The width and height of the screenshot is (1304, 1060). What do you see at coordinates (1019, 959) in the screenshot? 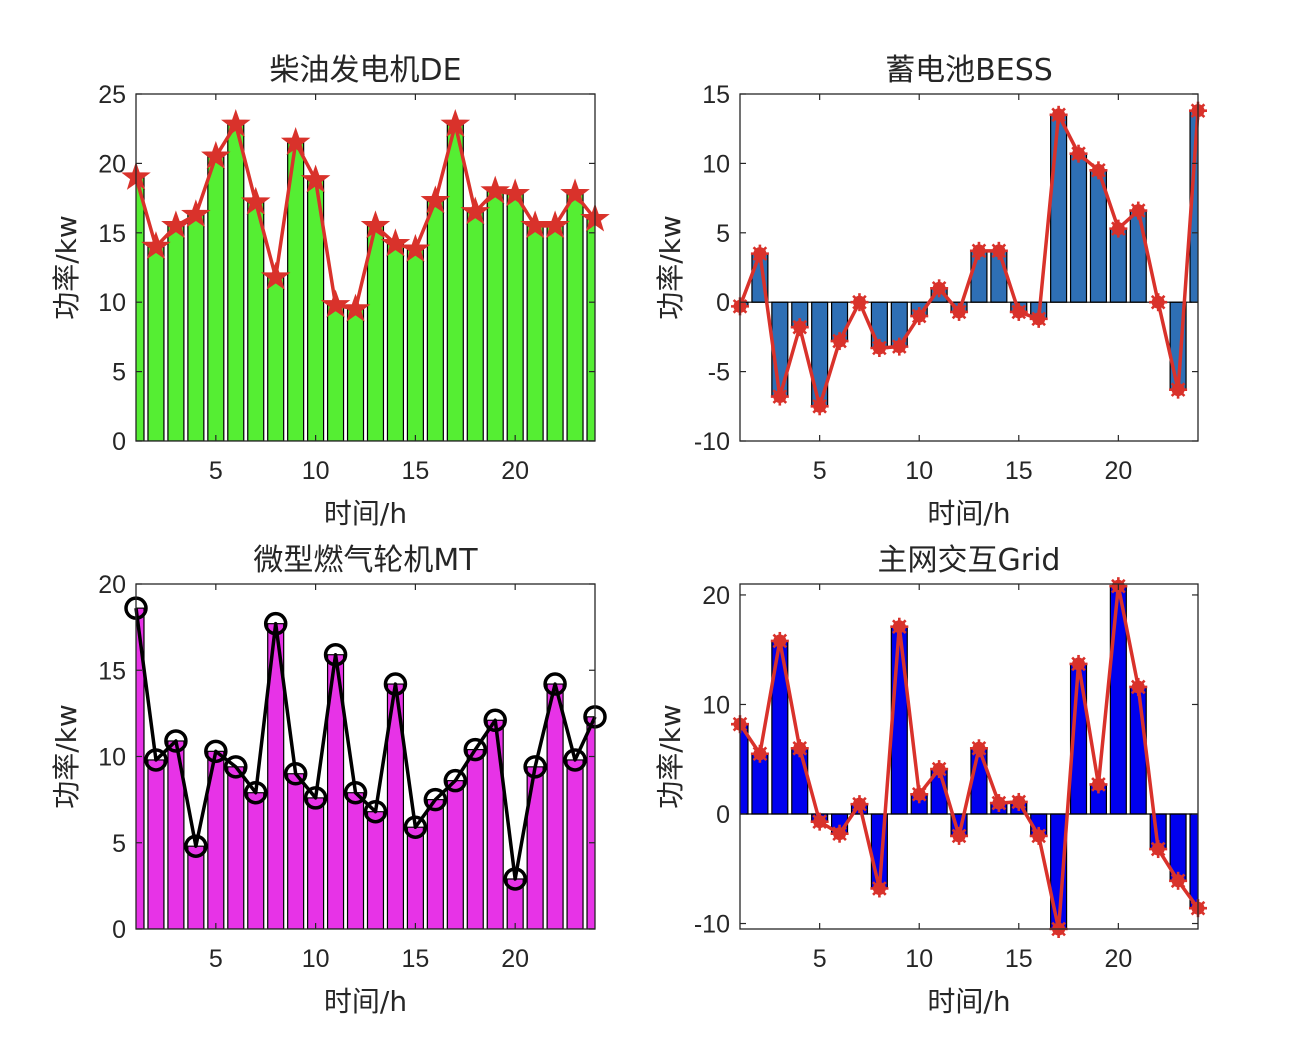
I see `chart4-xtick-label-3: 15` at bounding box center [1019, 959].